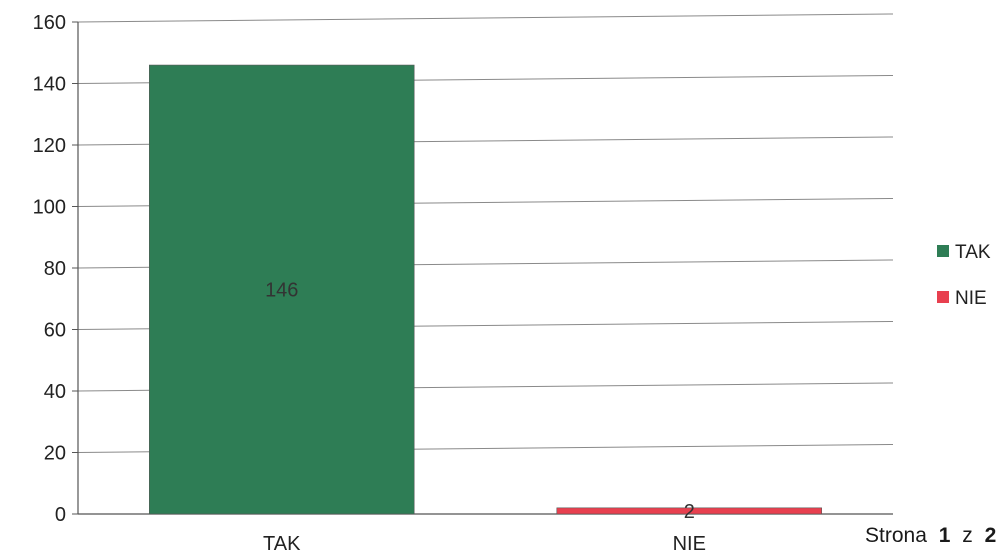 This screenshot has height=551, width=1000. Describe the element at coordinates (896, 535) in the screenshot. I see `page-indicator-prefix: Strona` at that location.